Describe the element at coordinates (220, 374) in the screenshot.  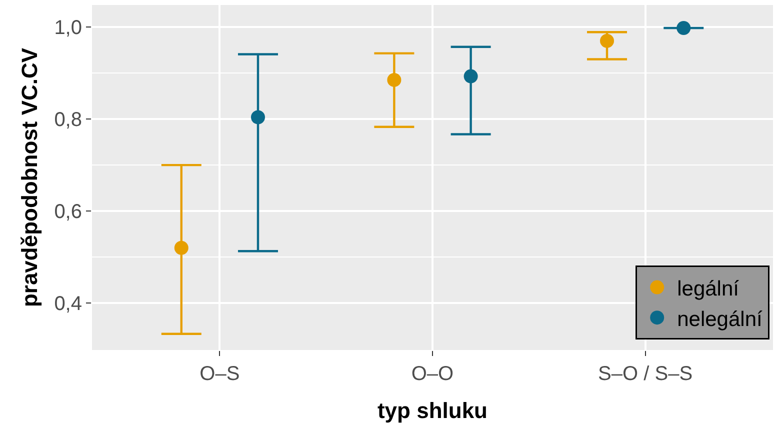
I see `x-tick-label: O–S` at that location.